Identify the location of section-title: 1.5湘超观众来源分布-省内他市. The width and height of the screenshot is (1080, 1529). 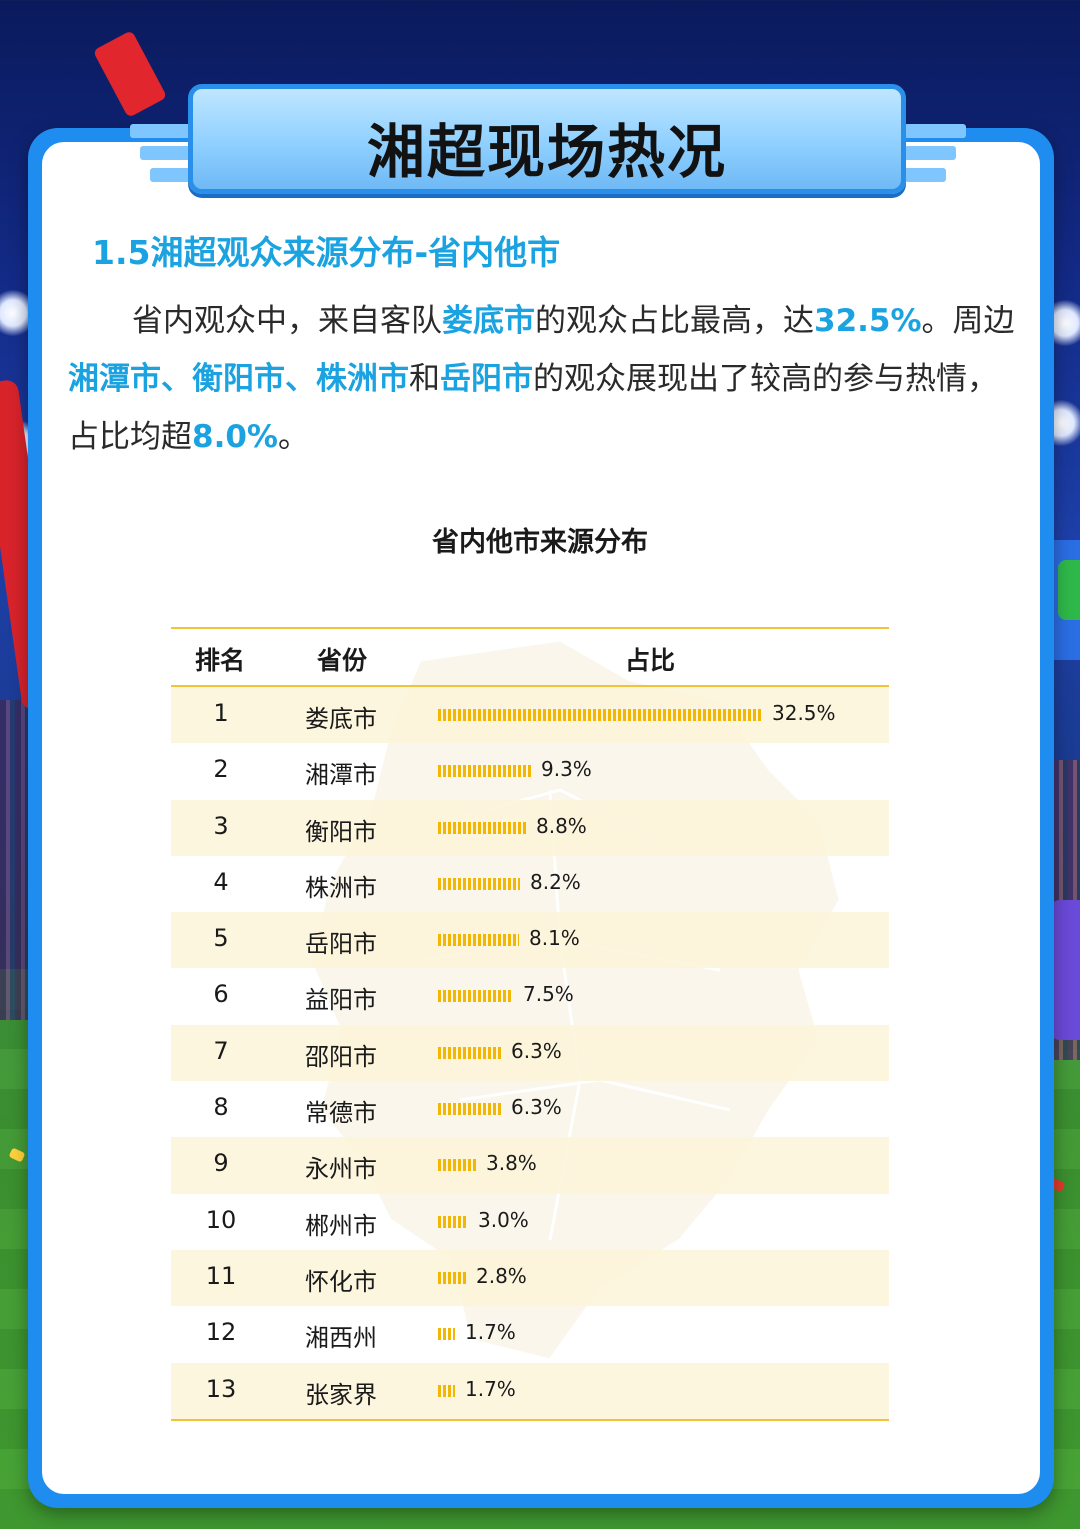
(326, 252).